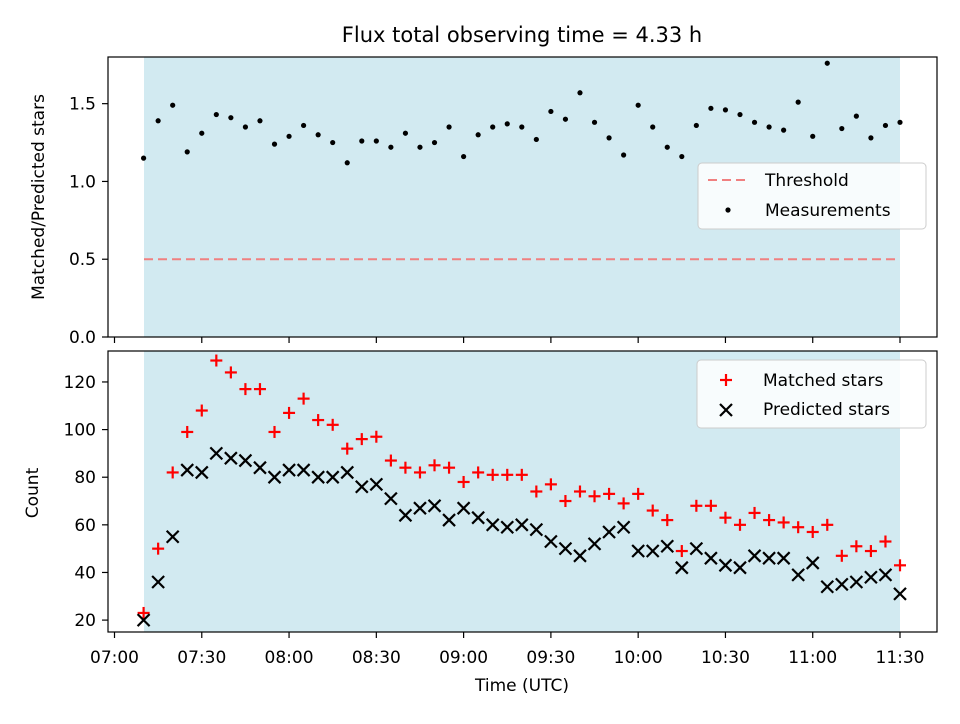 Image resolution: width=960 pixels, height=724 pixels. What do you see at coordinates (812, 658) in the screenshot?
I see `x-tick-label: 11:00` at bounding box center [812, 658].